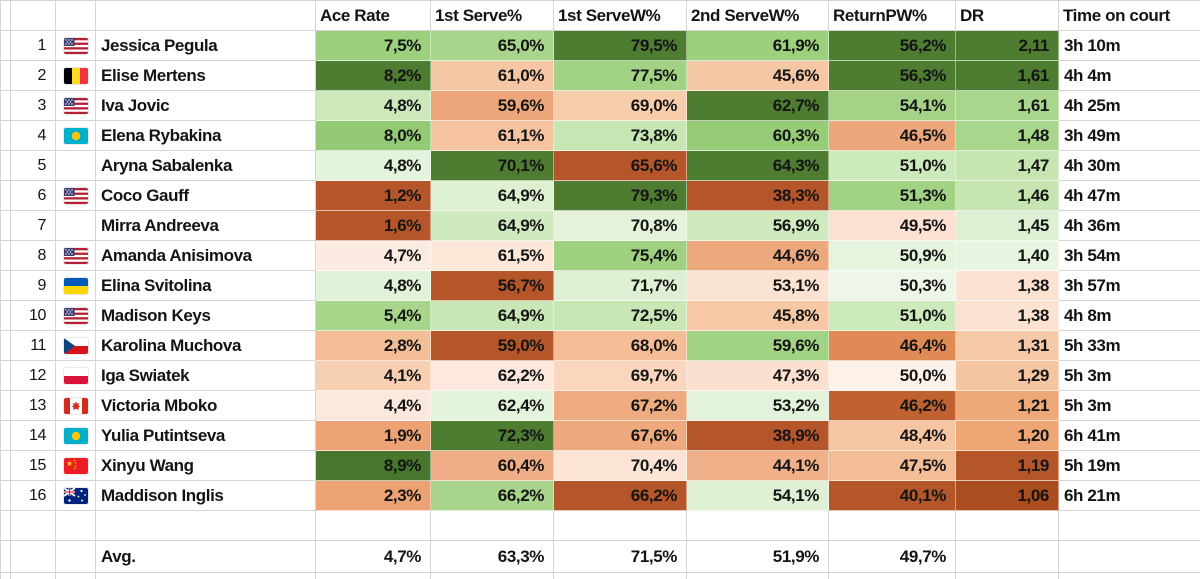 The width and height of the screenshot is (1200, 579). What do you see at coordinates (76, 557) in the screenshot?
I see `avg-flag-cell` at bounding box center [76, 557].